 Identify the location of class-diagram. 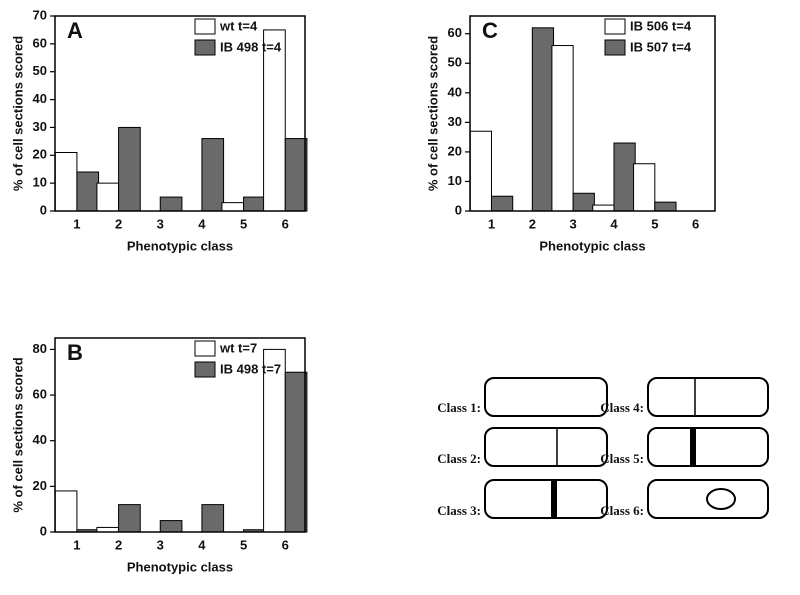
(626, 448).